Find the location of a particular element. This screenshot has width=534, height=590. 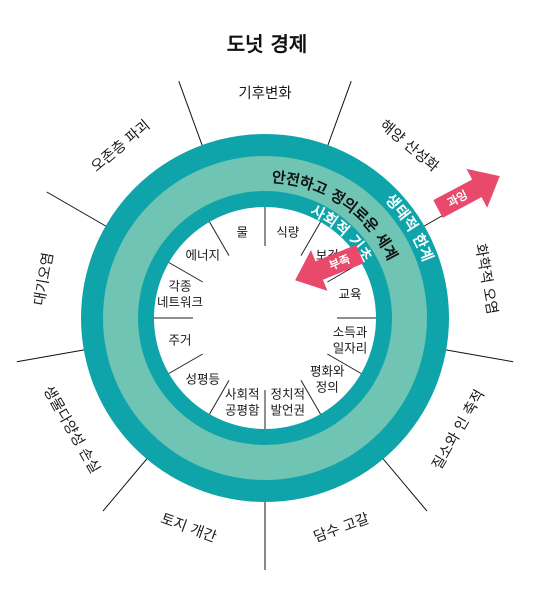

foundation-label: 주거 is located at coordinates (179, 339).